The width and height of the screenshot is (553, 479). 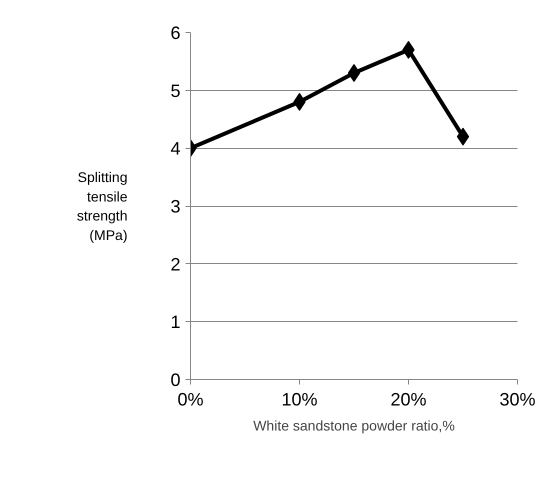 I want to click on x-axis-title: White sandstone powder ratio,%, so click(x=354, y=426).